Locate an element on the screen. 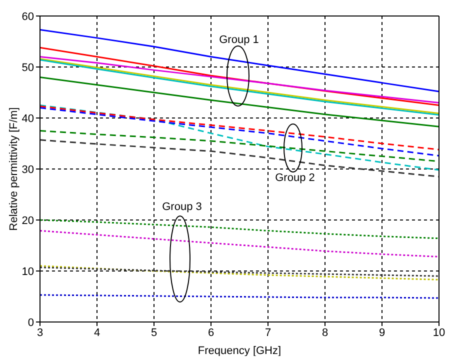  y-tick-label: 40 is located at coordinates (28, 118).